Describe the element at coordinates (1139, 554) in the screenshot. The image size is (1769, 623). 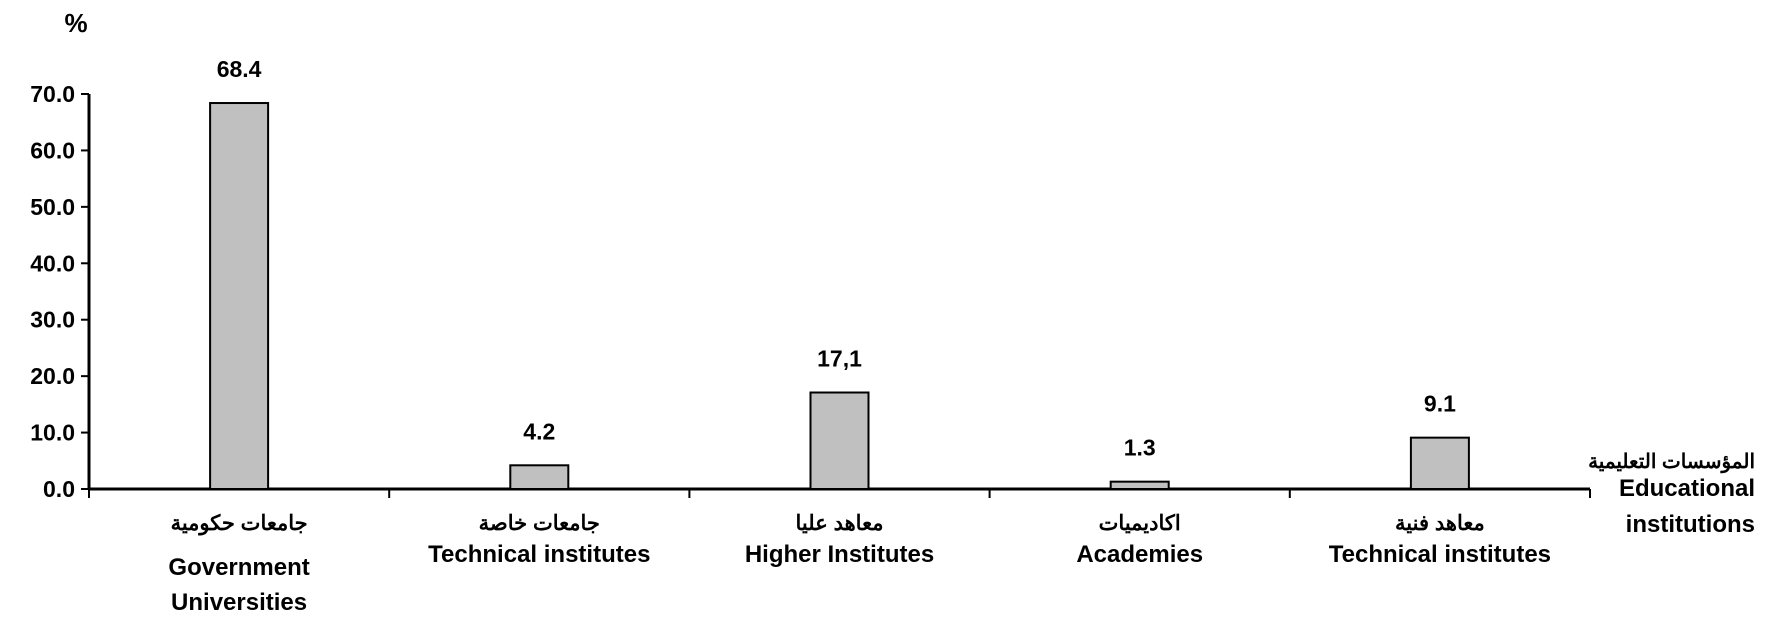
I see `category-label-english: Academies` at that location.